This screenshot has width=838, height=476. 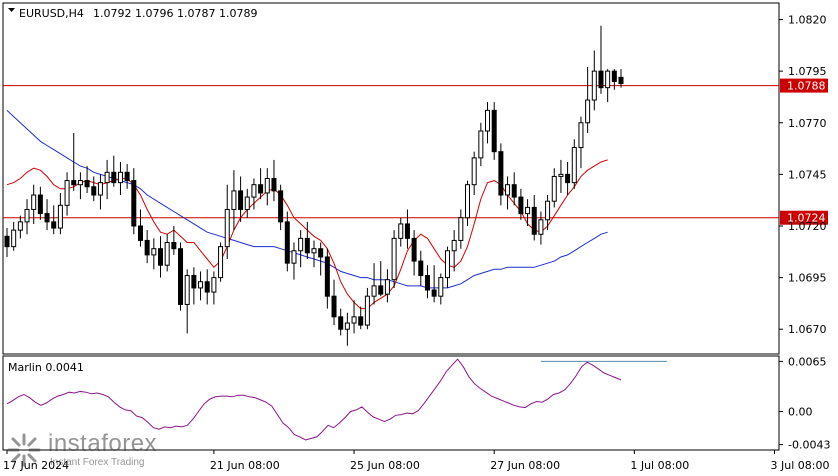 I want to click on price-tick-label: 1.0795, so click(x=807, y=71).